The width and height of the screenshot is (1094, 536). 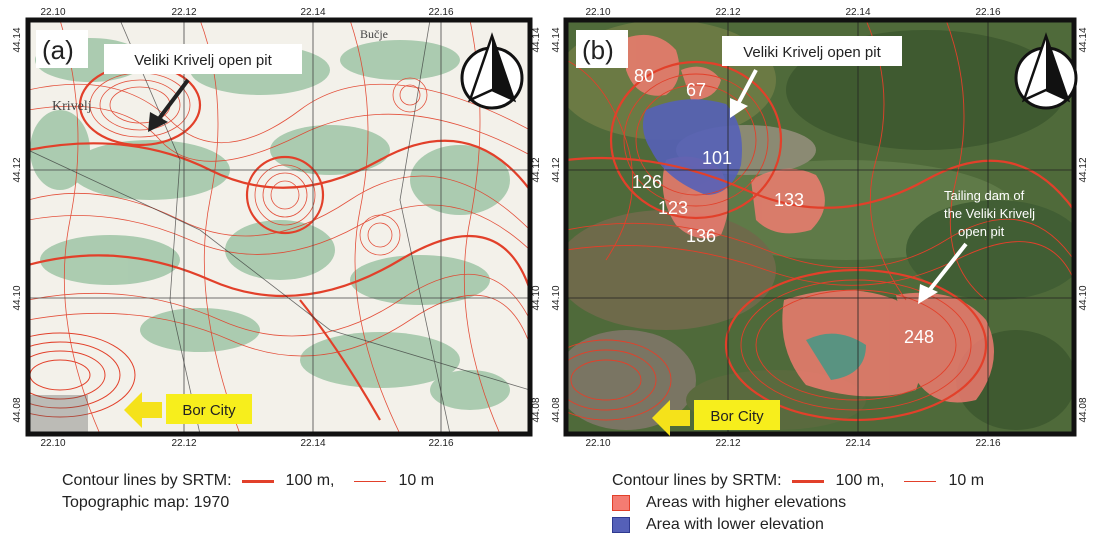 I want to click on area-label: 67, so click(x=696, y=90).